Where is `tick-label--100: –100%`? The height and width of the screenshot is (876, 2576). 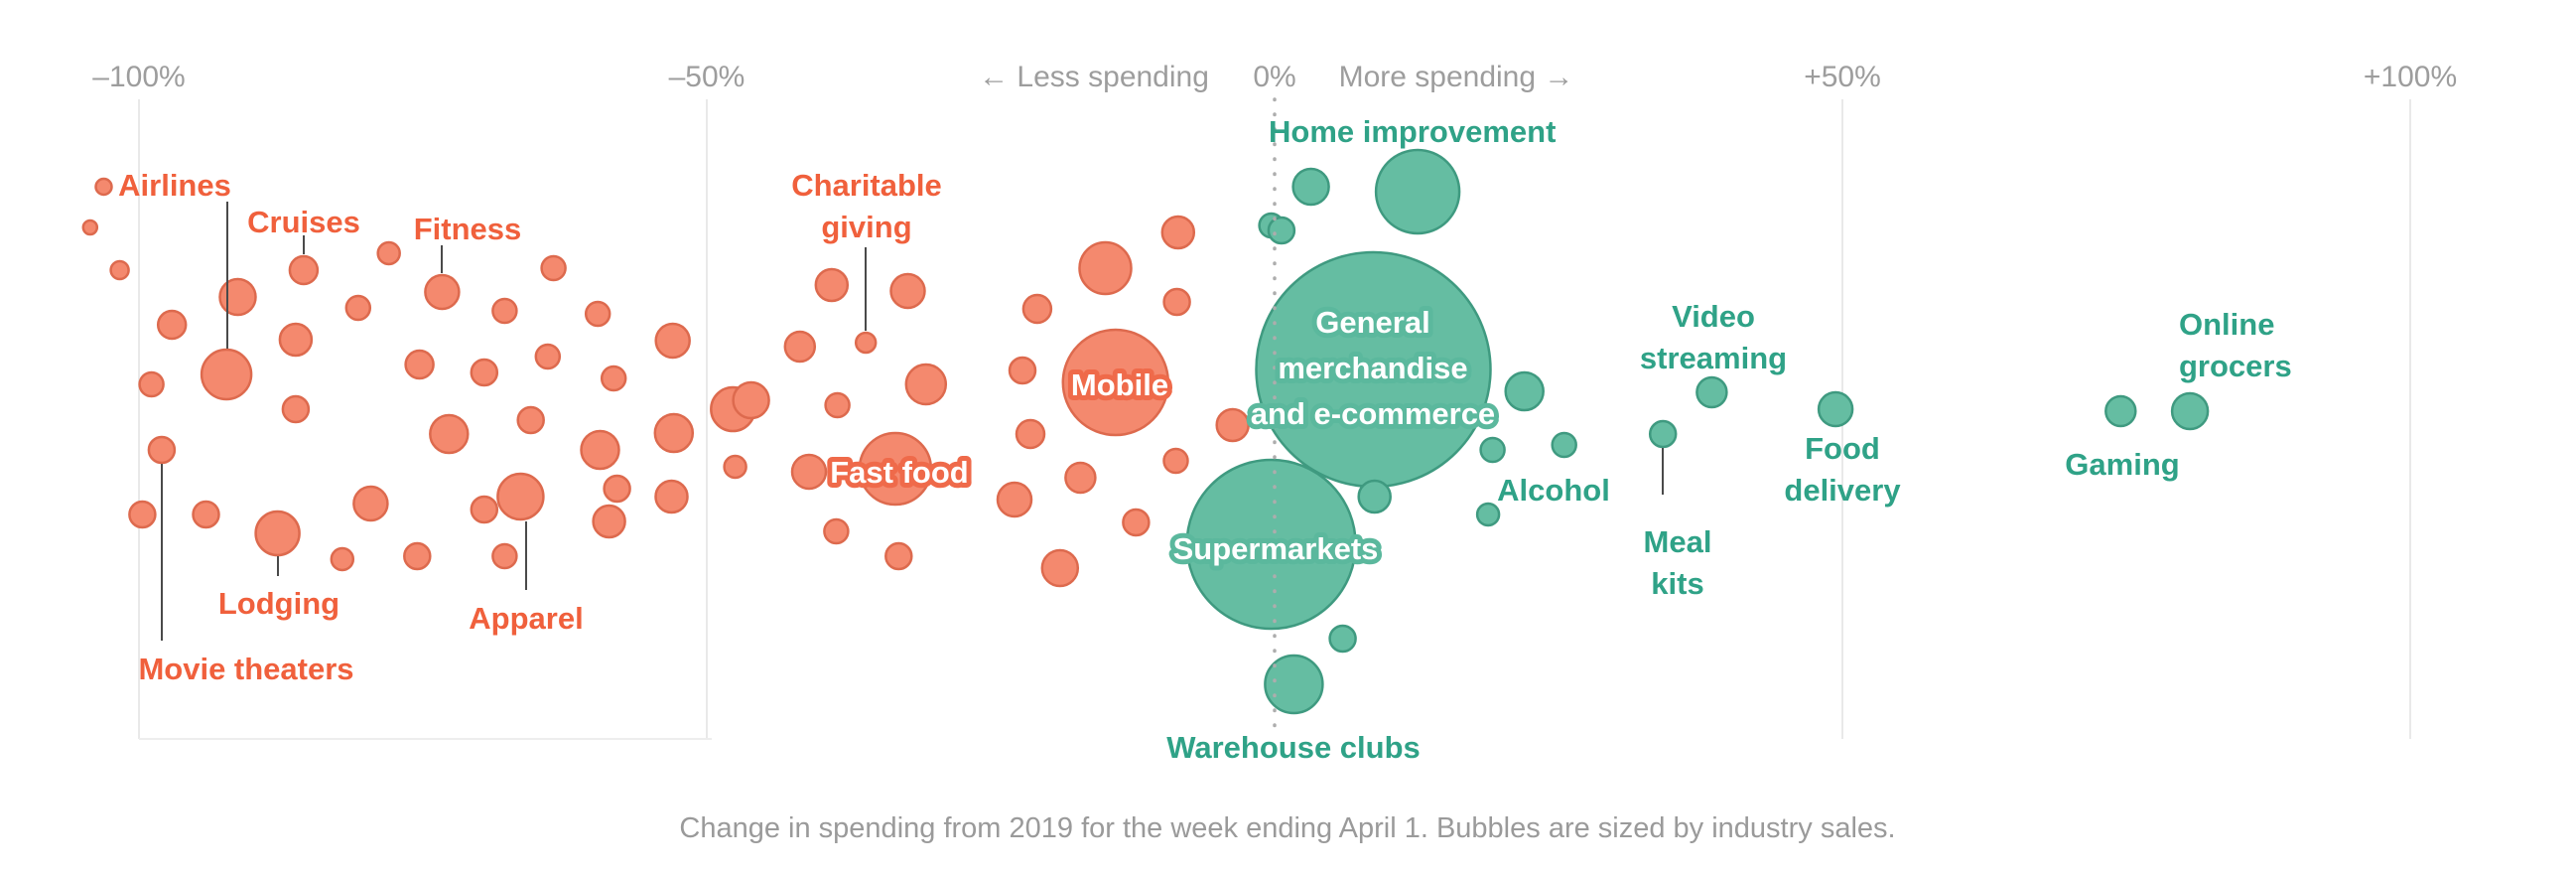
tick-label--100: –100% is located at coordinates (138, 77).